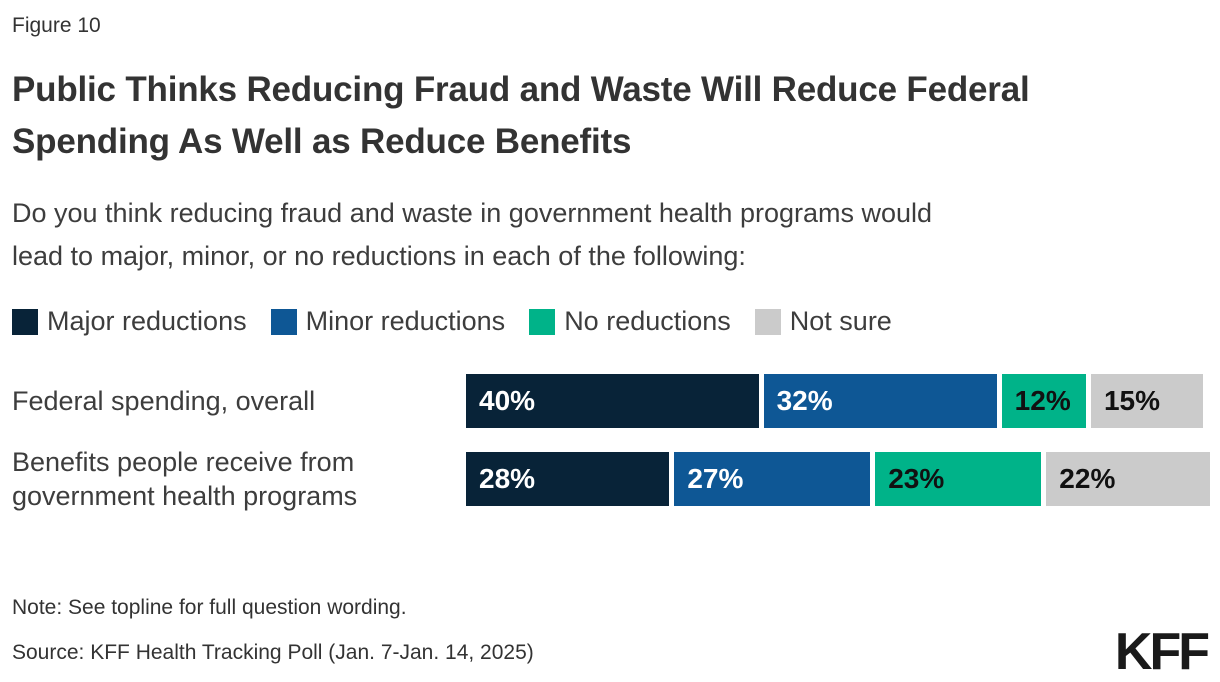 Image resolution: width=1220 pixels, height=682 pixels. What do you see at coordinates (507, 478) in the screenshot?
I see `bar-value-label: 28%` at bounding box center [507, 478].